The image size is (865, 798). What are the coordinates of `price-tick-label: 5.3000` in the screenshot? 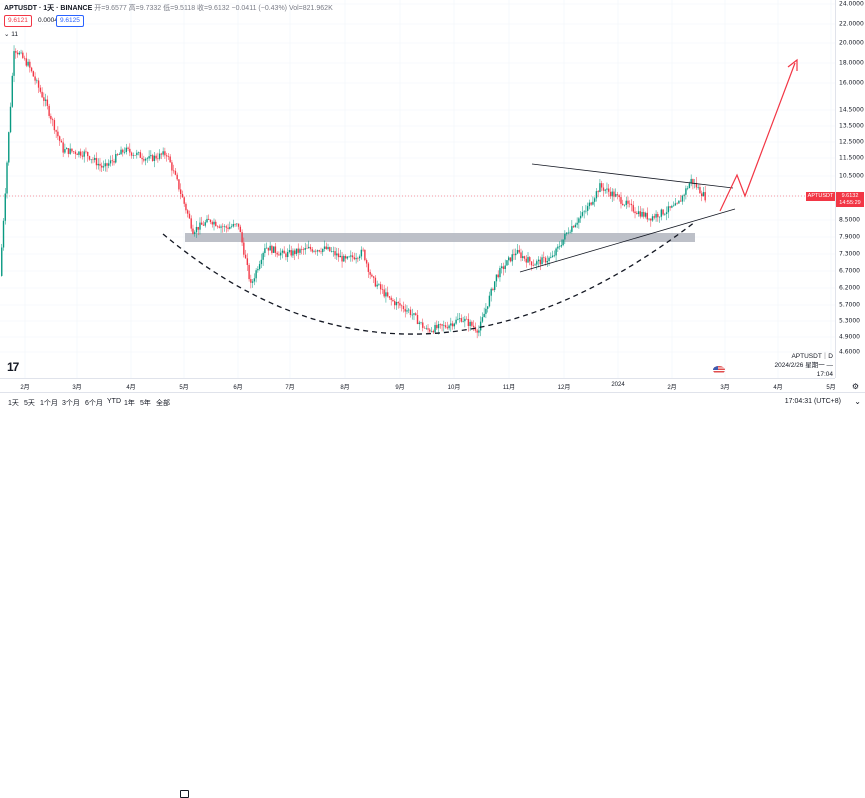 It's located at (849, 321).